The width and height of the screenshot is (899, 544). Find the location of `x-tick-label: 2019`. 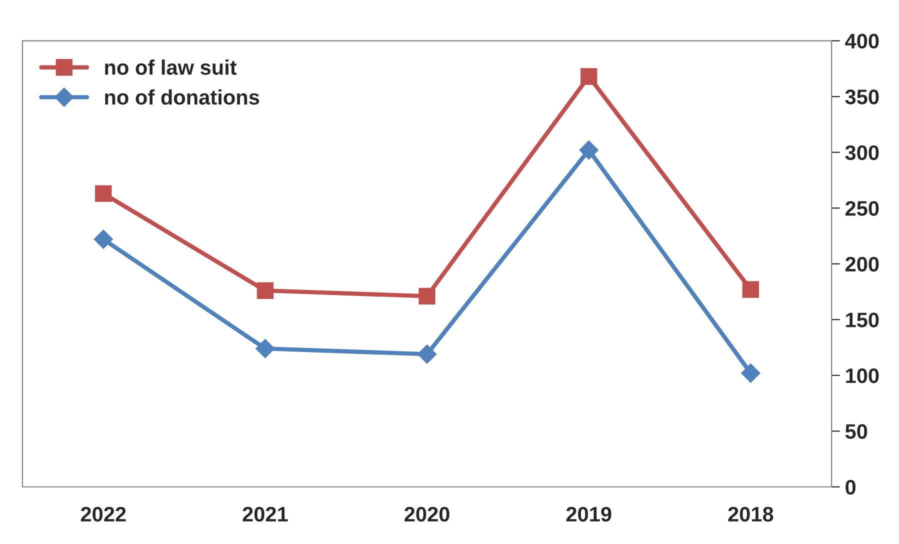

x-tick-label: 2019 is located at coordinates (589, 514).